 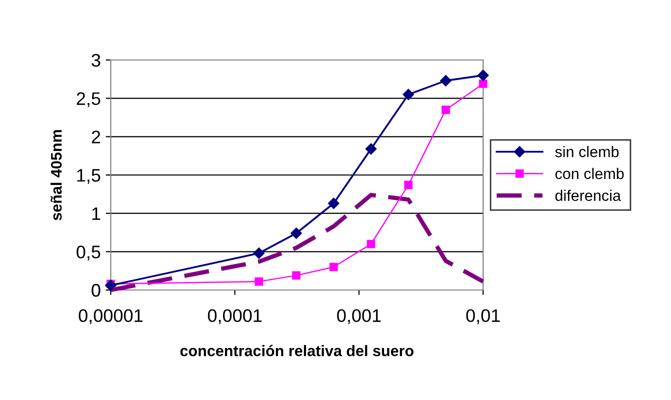 I want to click on x-tick-label: 0,0001, so click(x=235, y=316).